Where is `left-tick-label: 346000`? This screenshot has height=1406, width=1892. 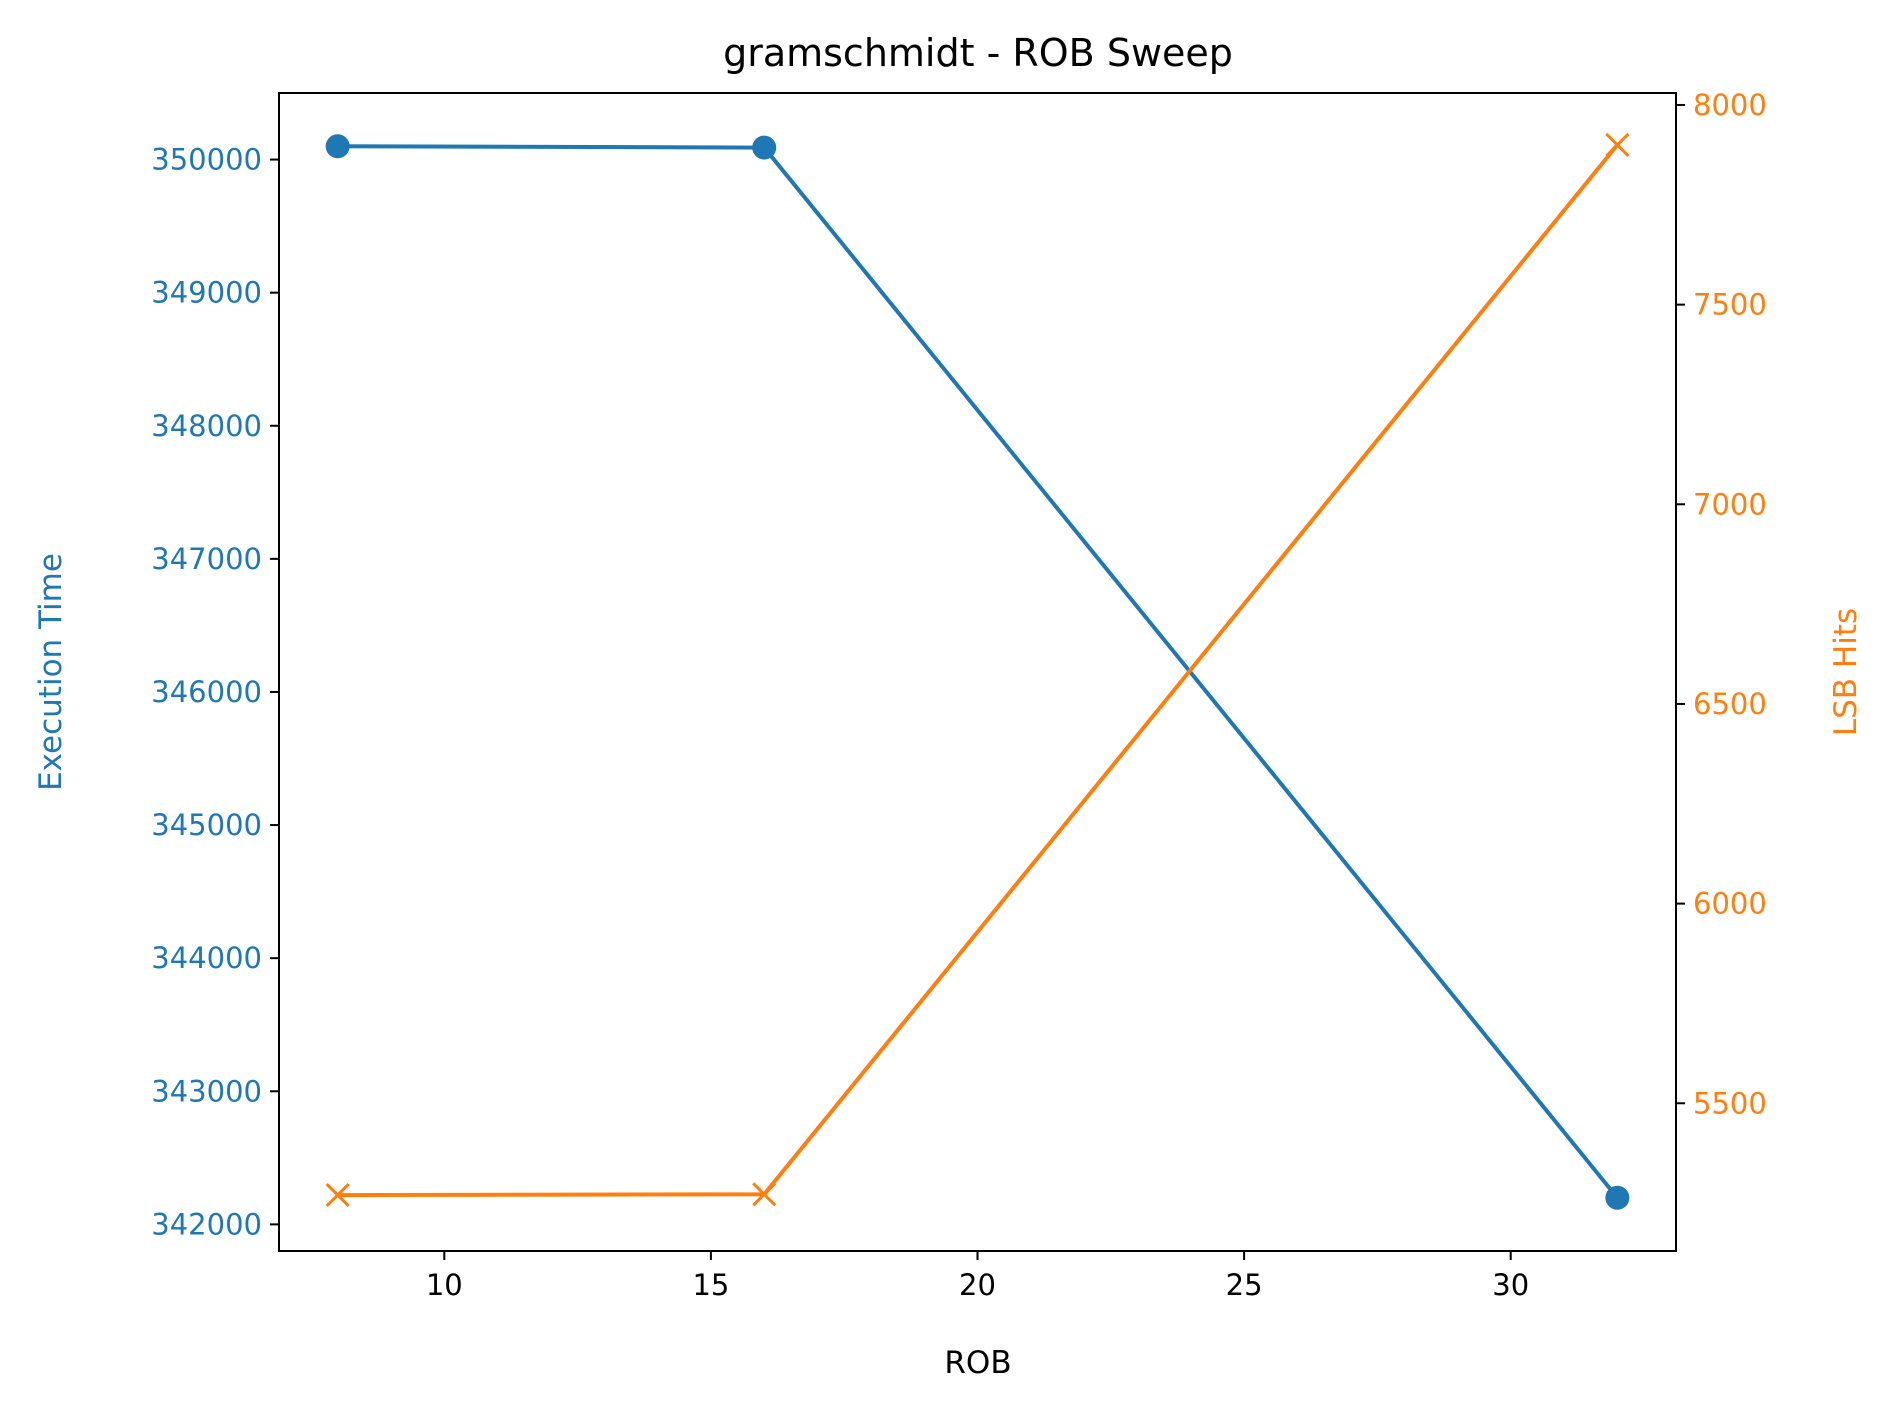
left-tick-label: 346000 is located at coordinates (206, 692).